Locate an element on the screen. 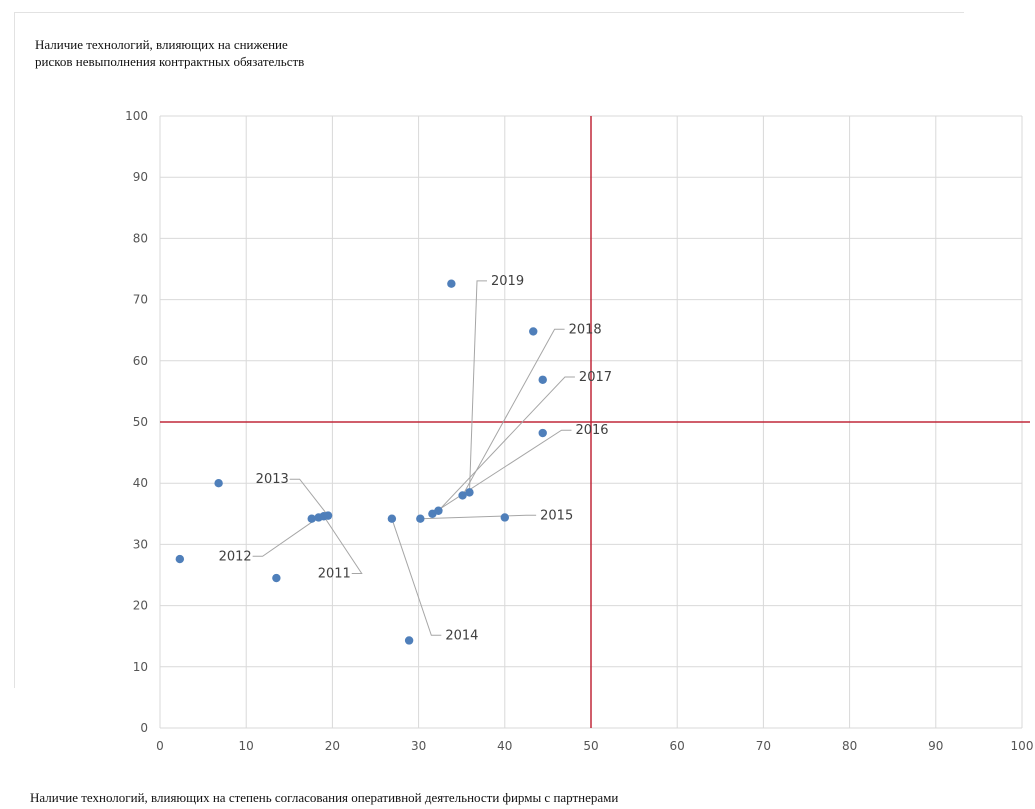  annotation-label: 2011 is located at coordinates (334, 573).